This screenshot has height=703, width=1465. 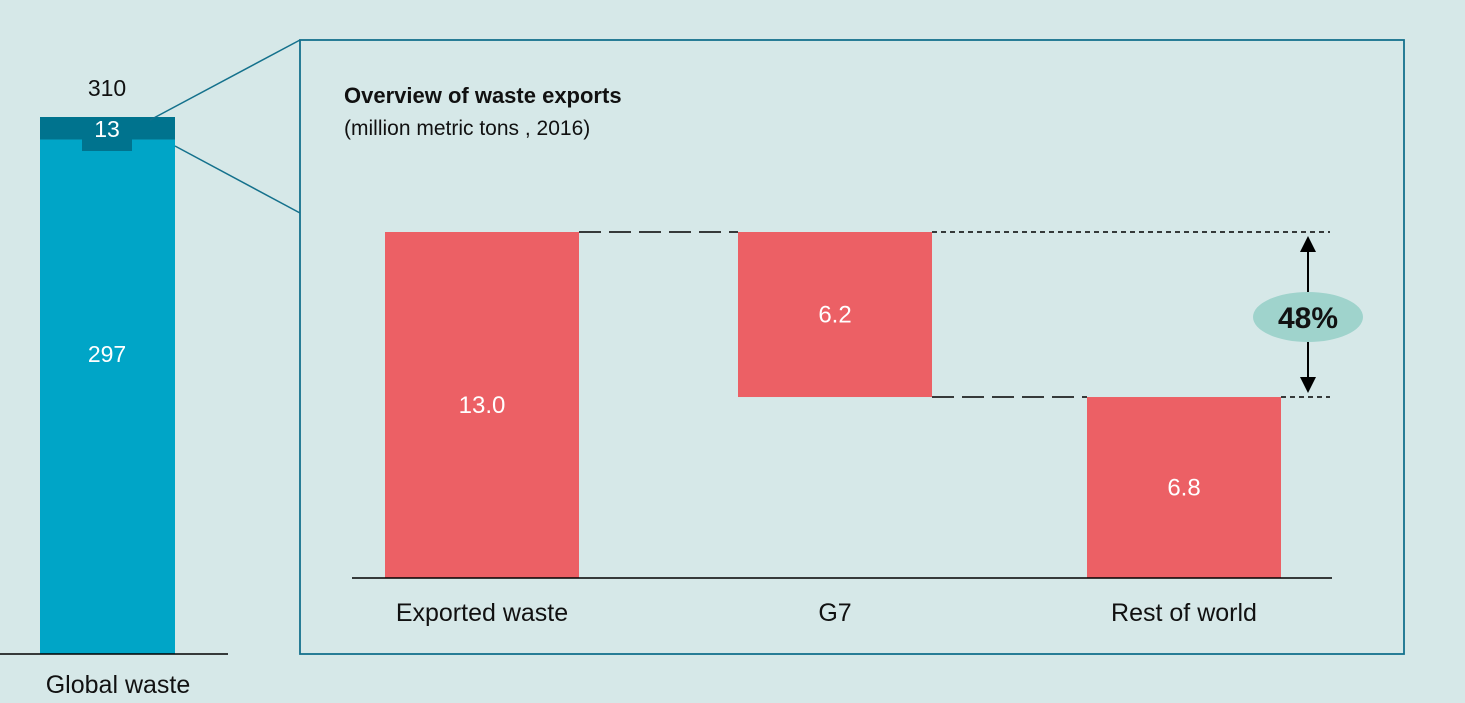 I want to click on zoom-line-top, so click(x=225, y=80).